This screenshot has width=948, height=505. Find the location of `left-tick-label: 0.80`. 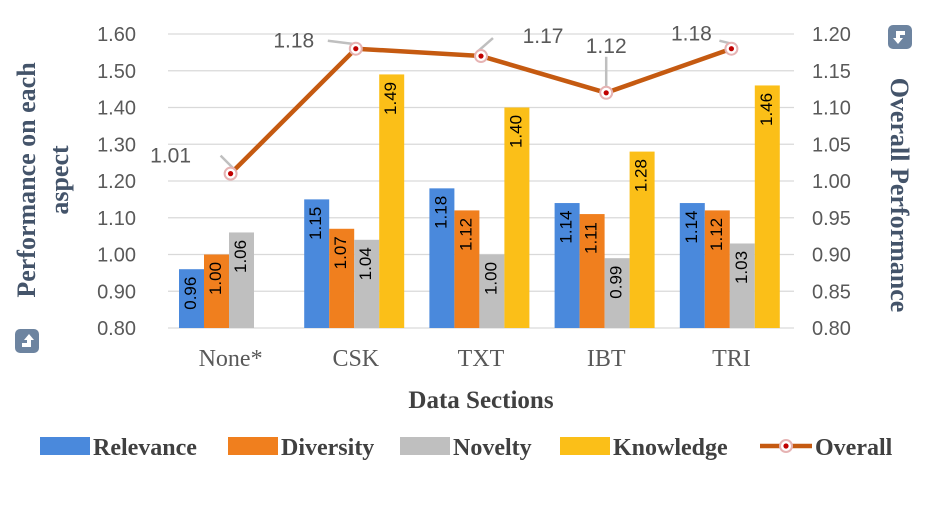

left-tick-label: 0.80 is located at coordinates (116, 329).